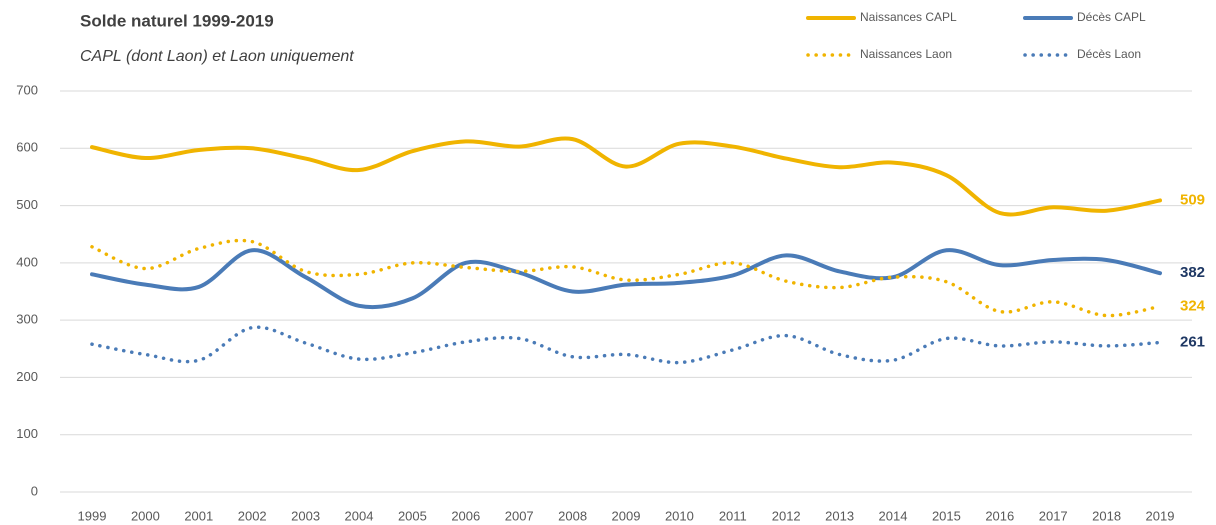 Image resolution: width=1216 pixels, height=525 pixels. What do you see at coordinates (999, 515) in the screenshot?
I see `x-tick-label: 2016` at bounding box center [999, 515].